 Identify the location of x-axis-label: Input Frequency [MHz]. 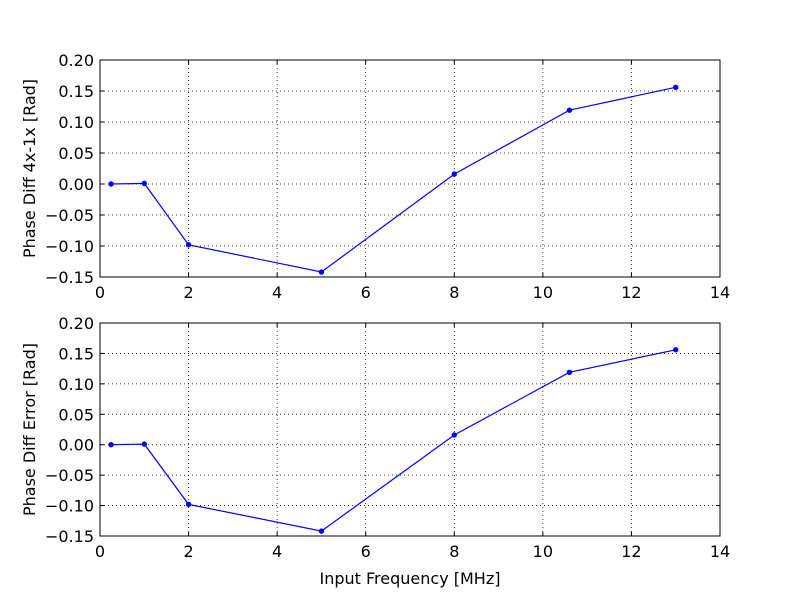
(410, 578).